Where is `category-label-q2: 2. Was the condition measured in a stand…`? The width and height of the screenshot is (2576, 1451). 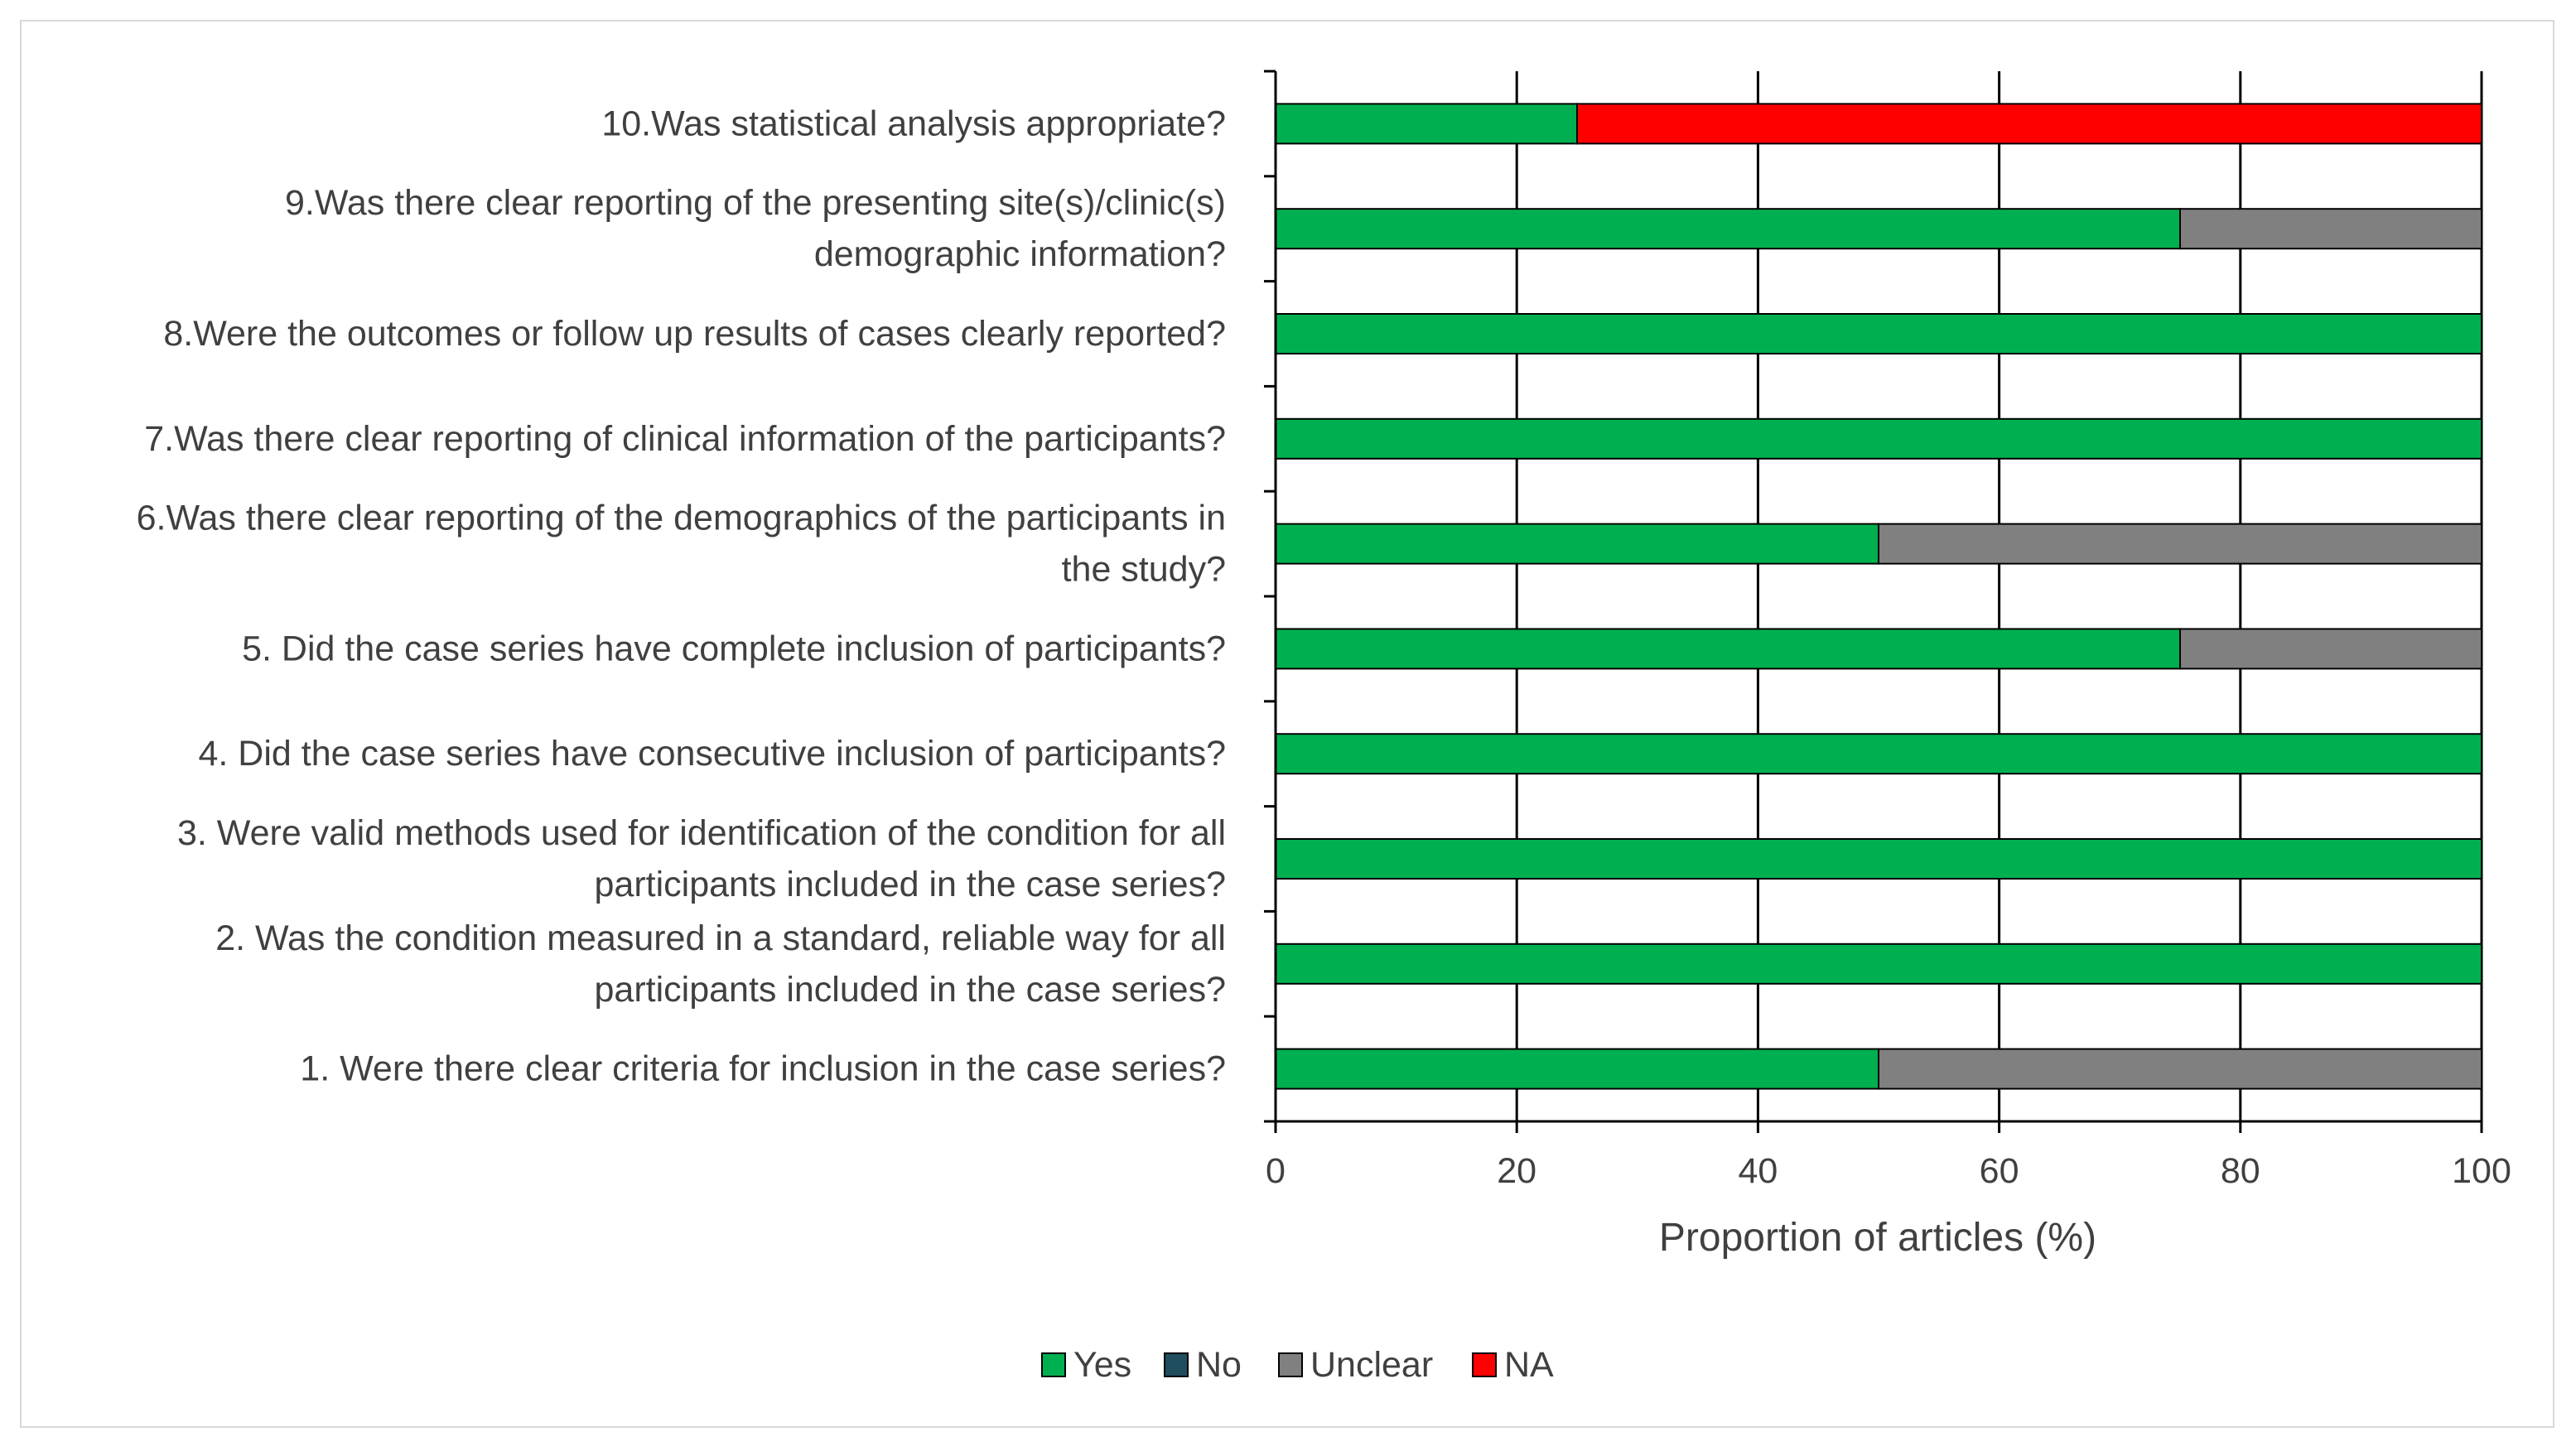 category-label-q2: 2. Was the condition measured in a stand… is located at coordinates (720, 964).